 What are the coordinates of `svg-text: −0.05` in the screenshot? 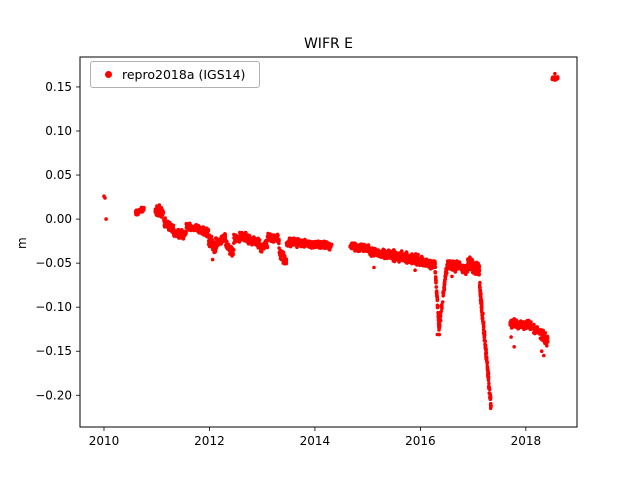 It's located at (53, 263).